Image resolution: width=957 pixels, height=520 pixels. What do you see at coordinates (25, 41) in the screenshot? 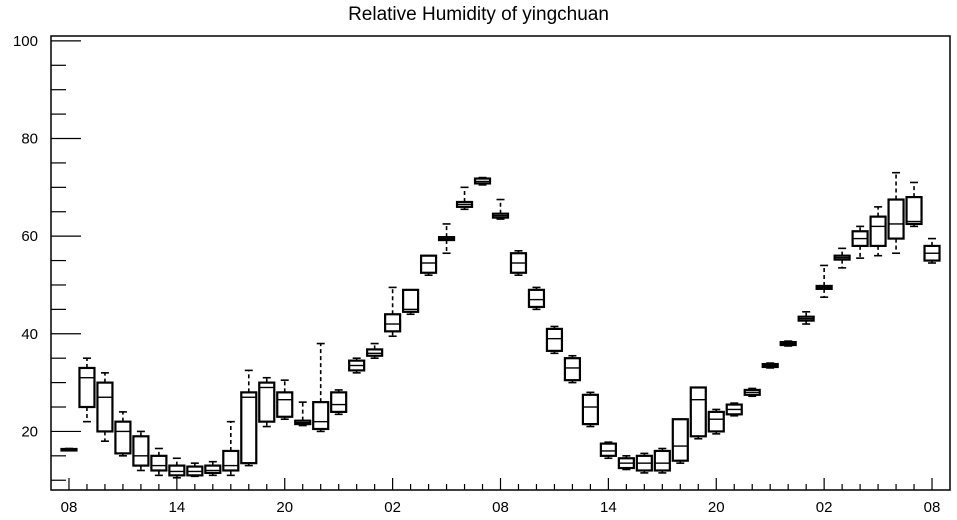
I see `y-tick-label: 100` at bounding box center [25, 41].